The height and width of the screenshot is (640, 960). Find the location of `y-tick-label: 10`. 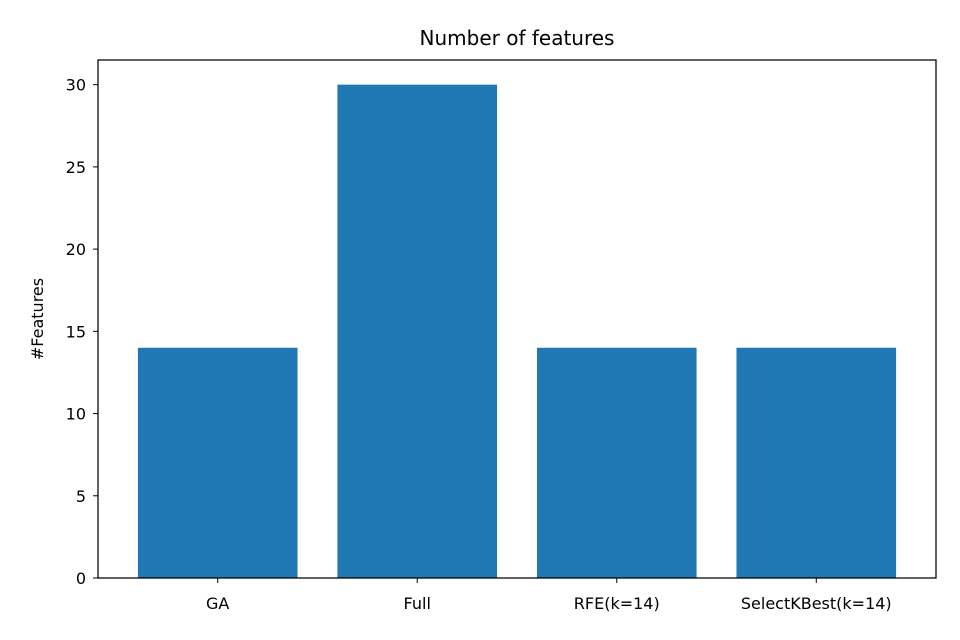

y-tick-label: 10 is located at coordinates (76, 414).